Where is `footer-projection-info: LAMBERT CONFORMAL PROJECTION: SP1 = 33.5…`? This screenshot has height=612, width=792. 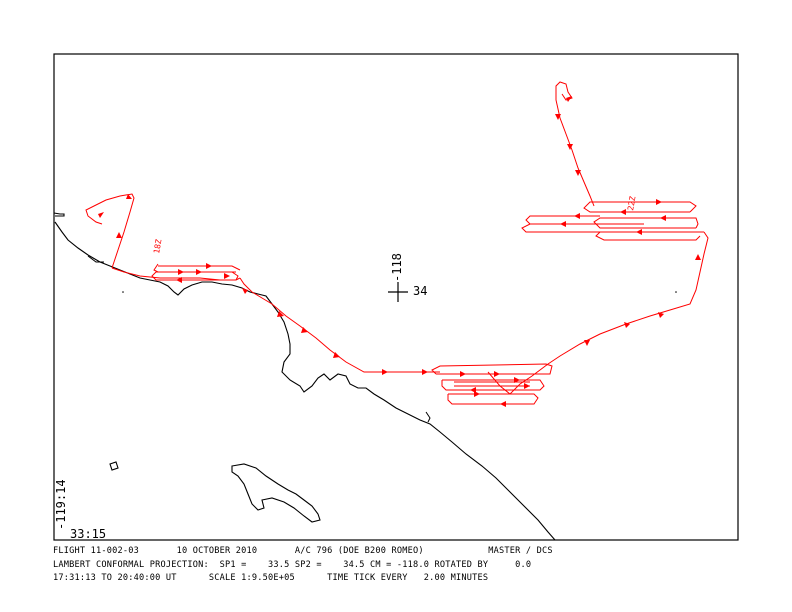 footer-projection-info: LAMBERT CONFORMAL PROJECTION: SP1 = 33.5… is located at coordinates (292, 565).